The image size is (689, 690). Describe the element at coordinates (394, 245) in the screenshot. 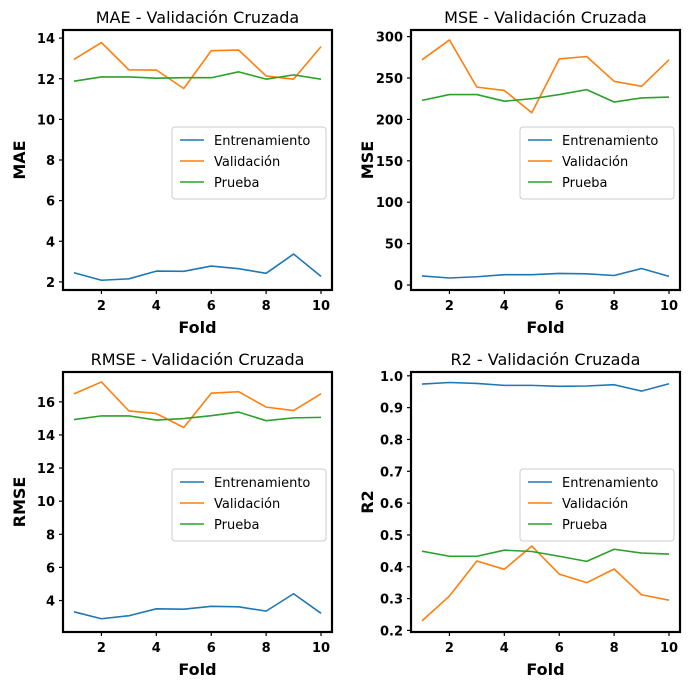

I see `y-tick-label: 50` at that location.